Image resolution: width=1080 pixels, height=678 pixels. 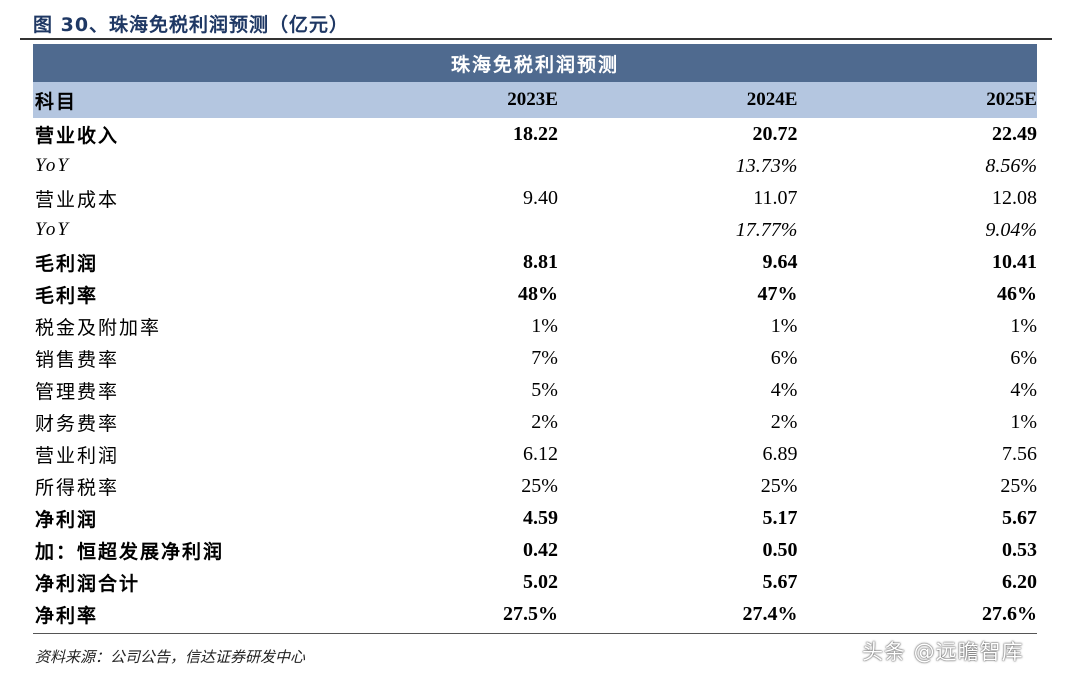 I want to click on table-row: 净利润 4.59 5.17 5.67, so click(x=535, y=518).